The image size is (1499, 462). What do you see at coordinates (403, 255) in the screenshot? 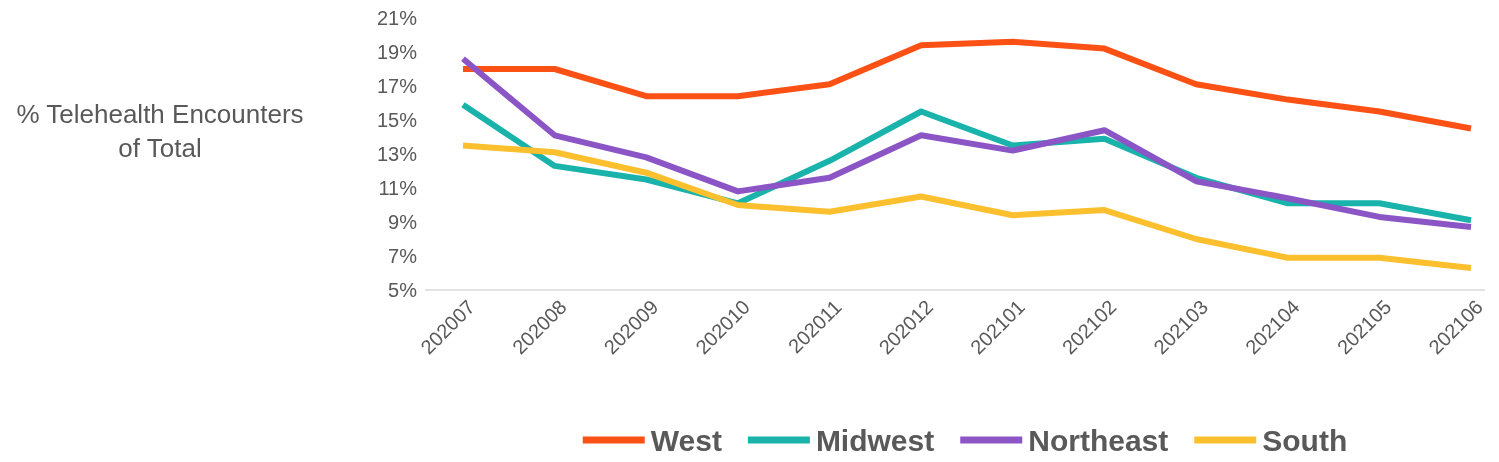
I see `y-tick-label: 7%` at bounding box center [403, 255].